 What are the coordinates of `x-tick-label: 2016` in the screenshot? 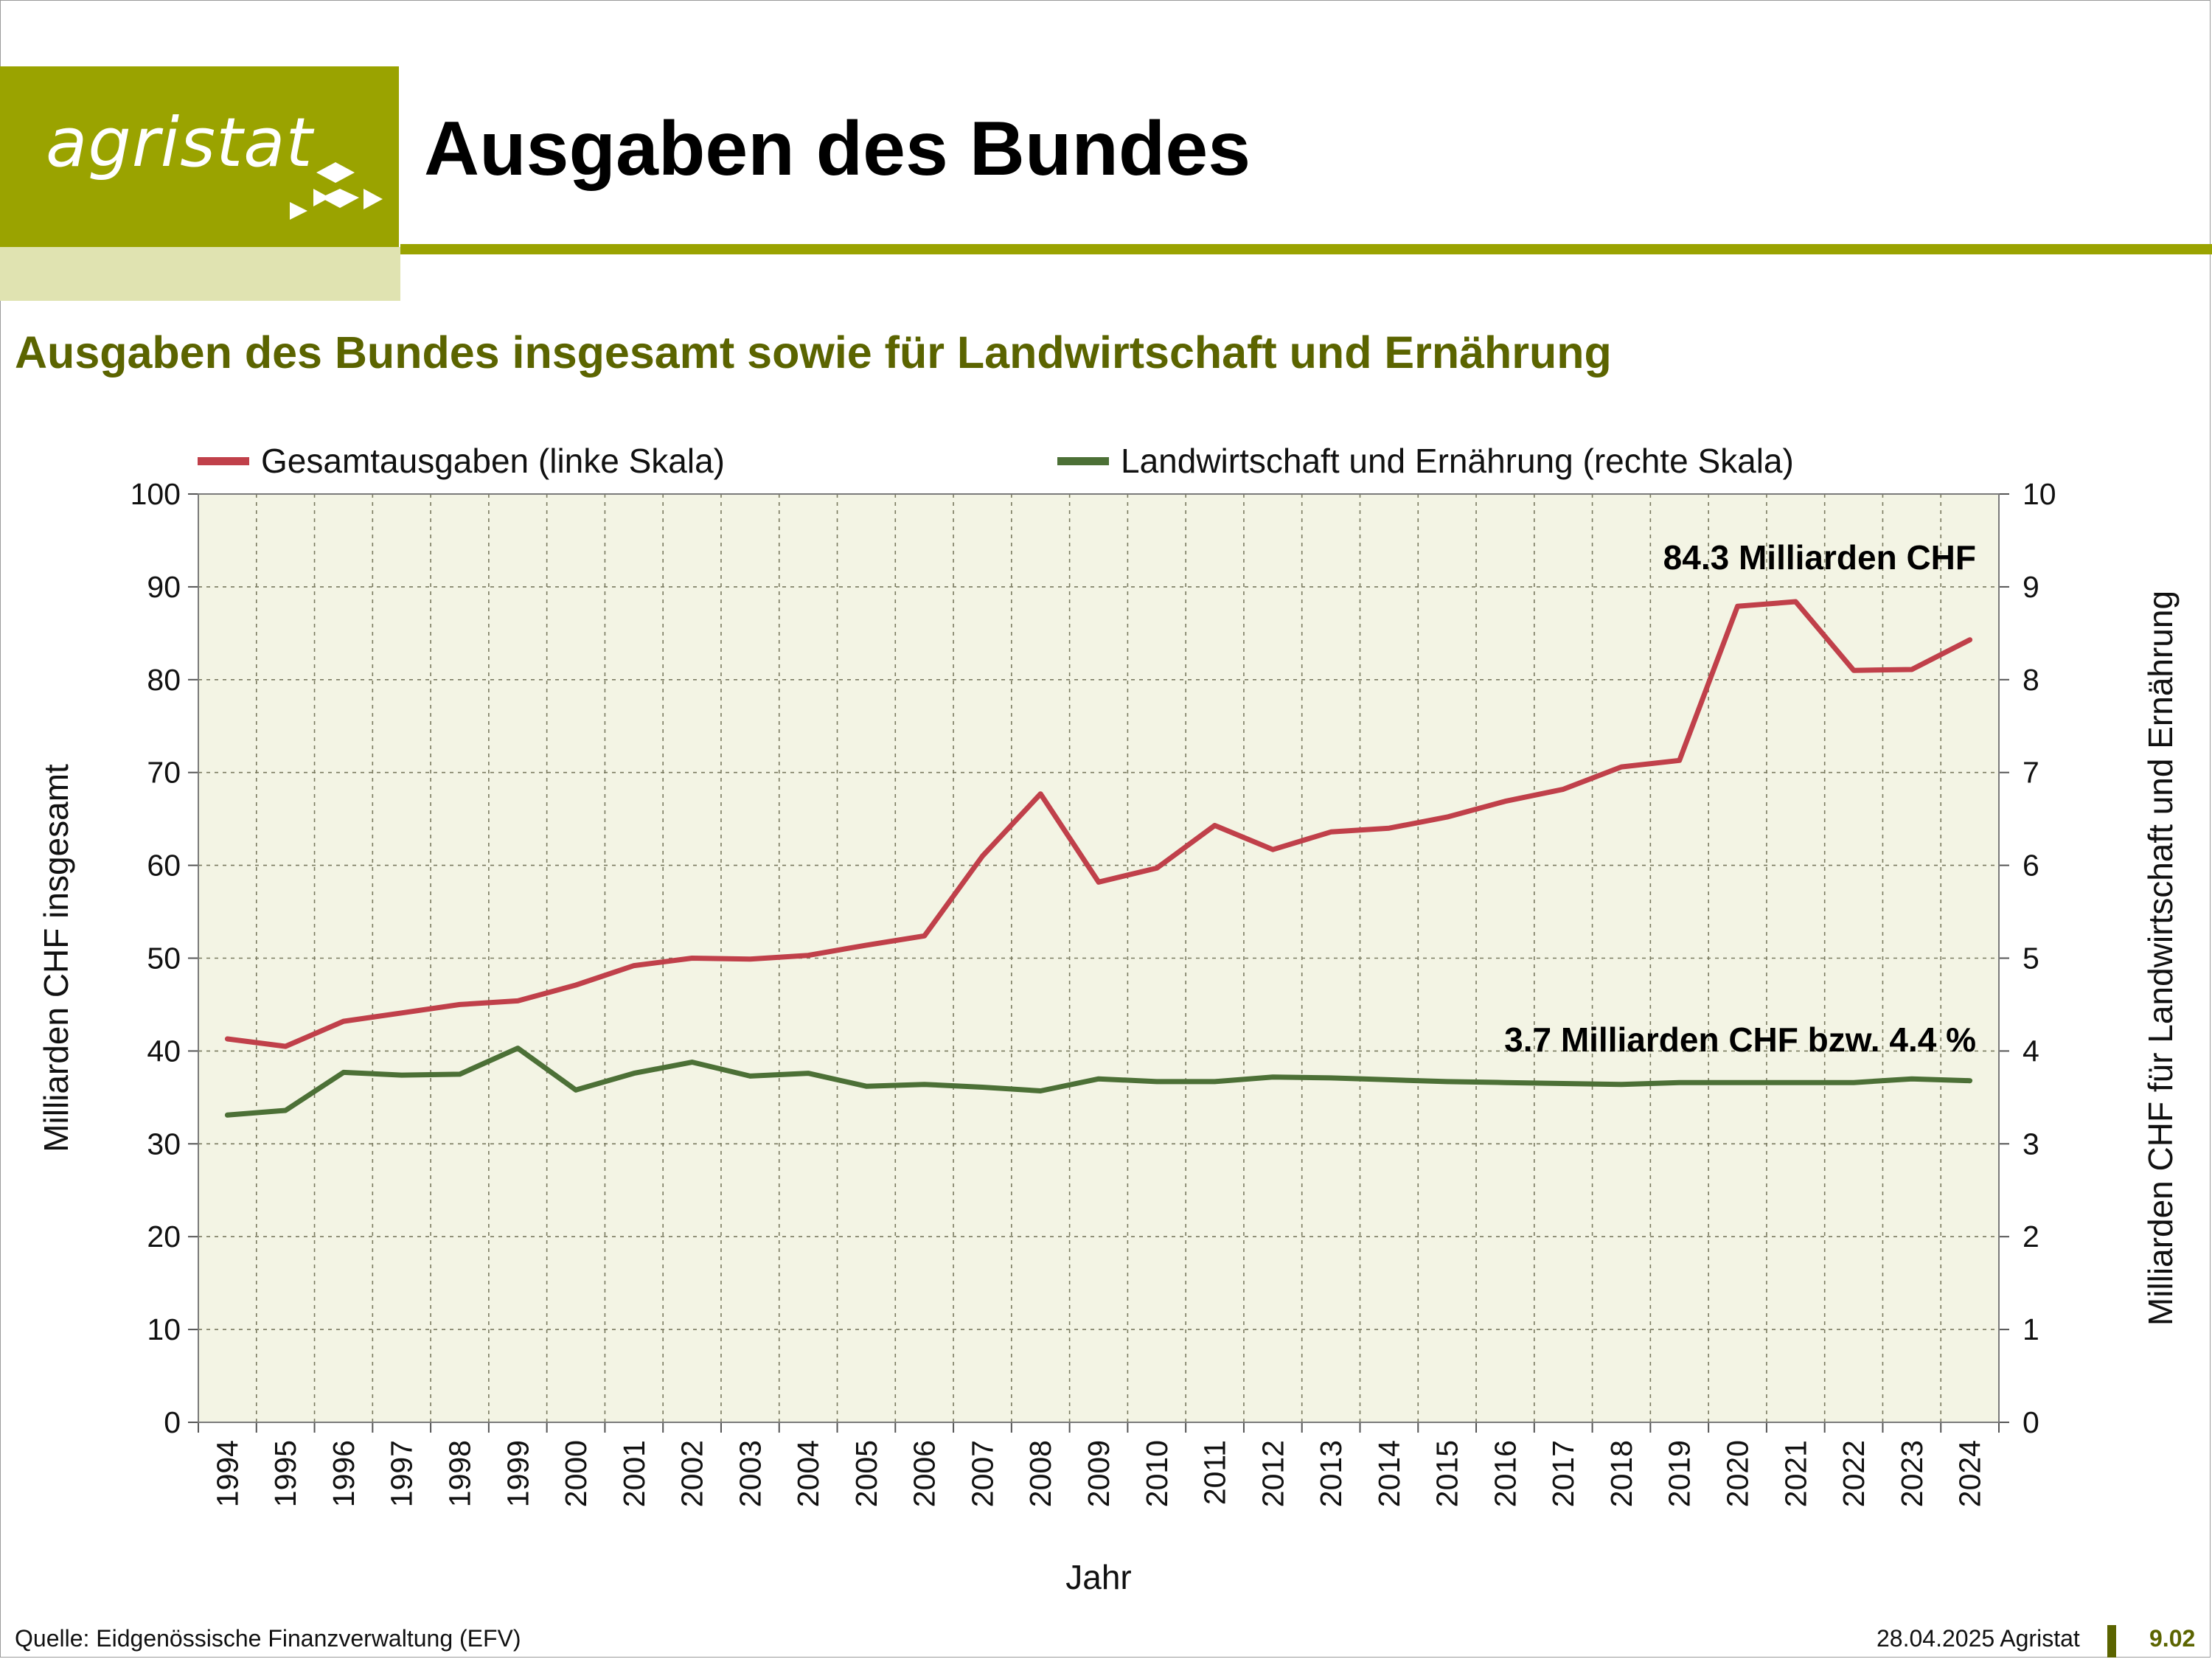 It's located at (1505, 1473).